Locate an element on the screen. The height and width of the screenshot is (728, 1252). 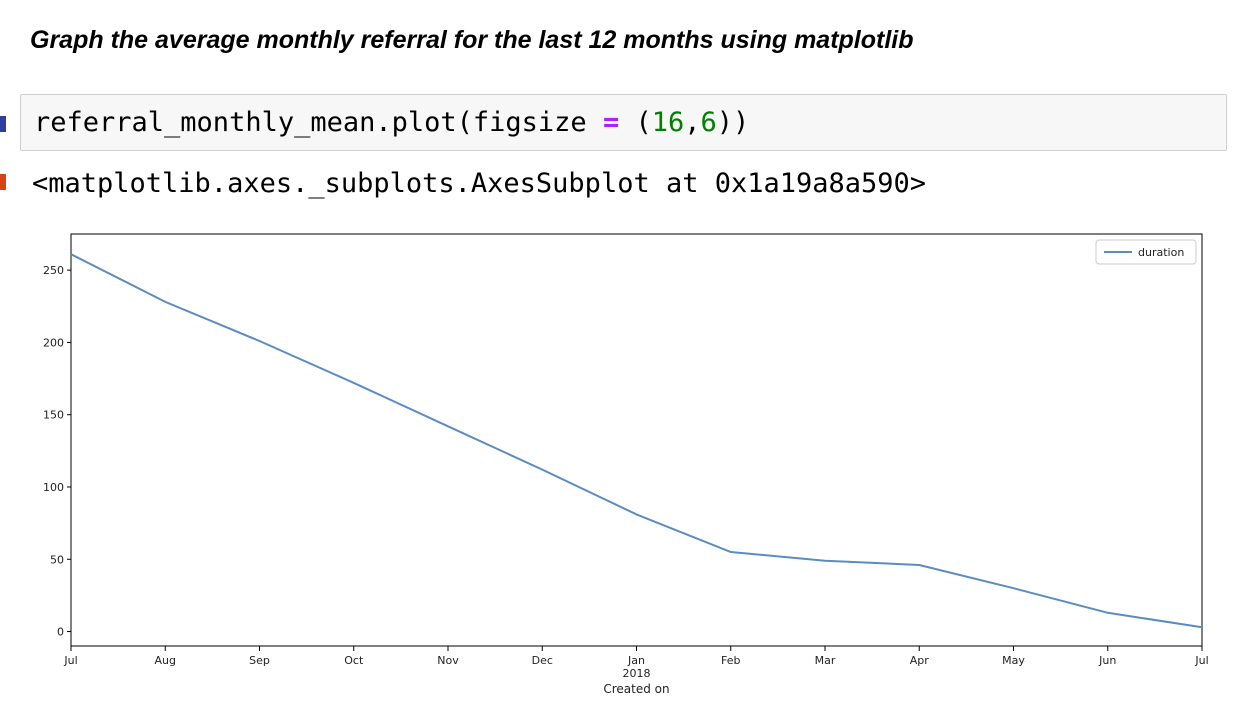
input-prompt-marker is located at coordinates (3, 124).